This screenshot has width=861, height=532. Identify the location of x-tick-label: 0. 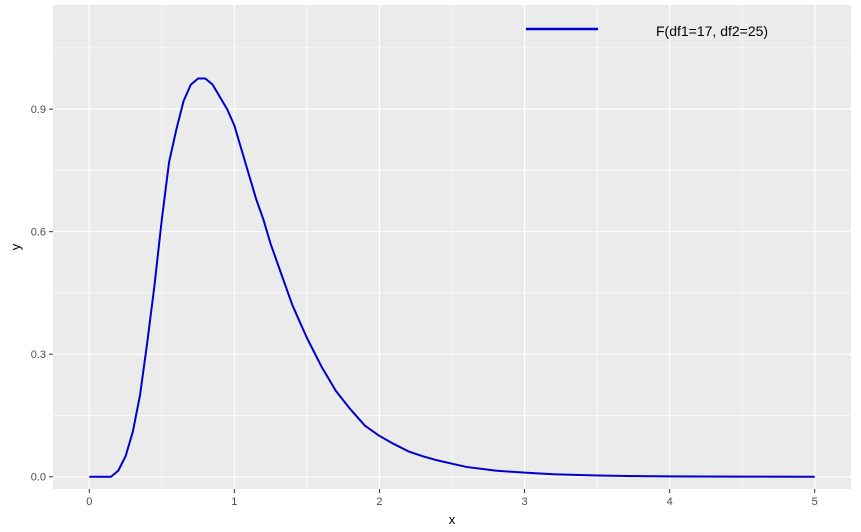
(89, 502).